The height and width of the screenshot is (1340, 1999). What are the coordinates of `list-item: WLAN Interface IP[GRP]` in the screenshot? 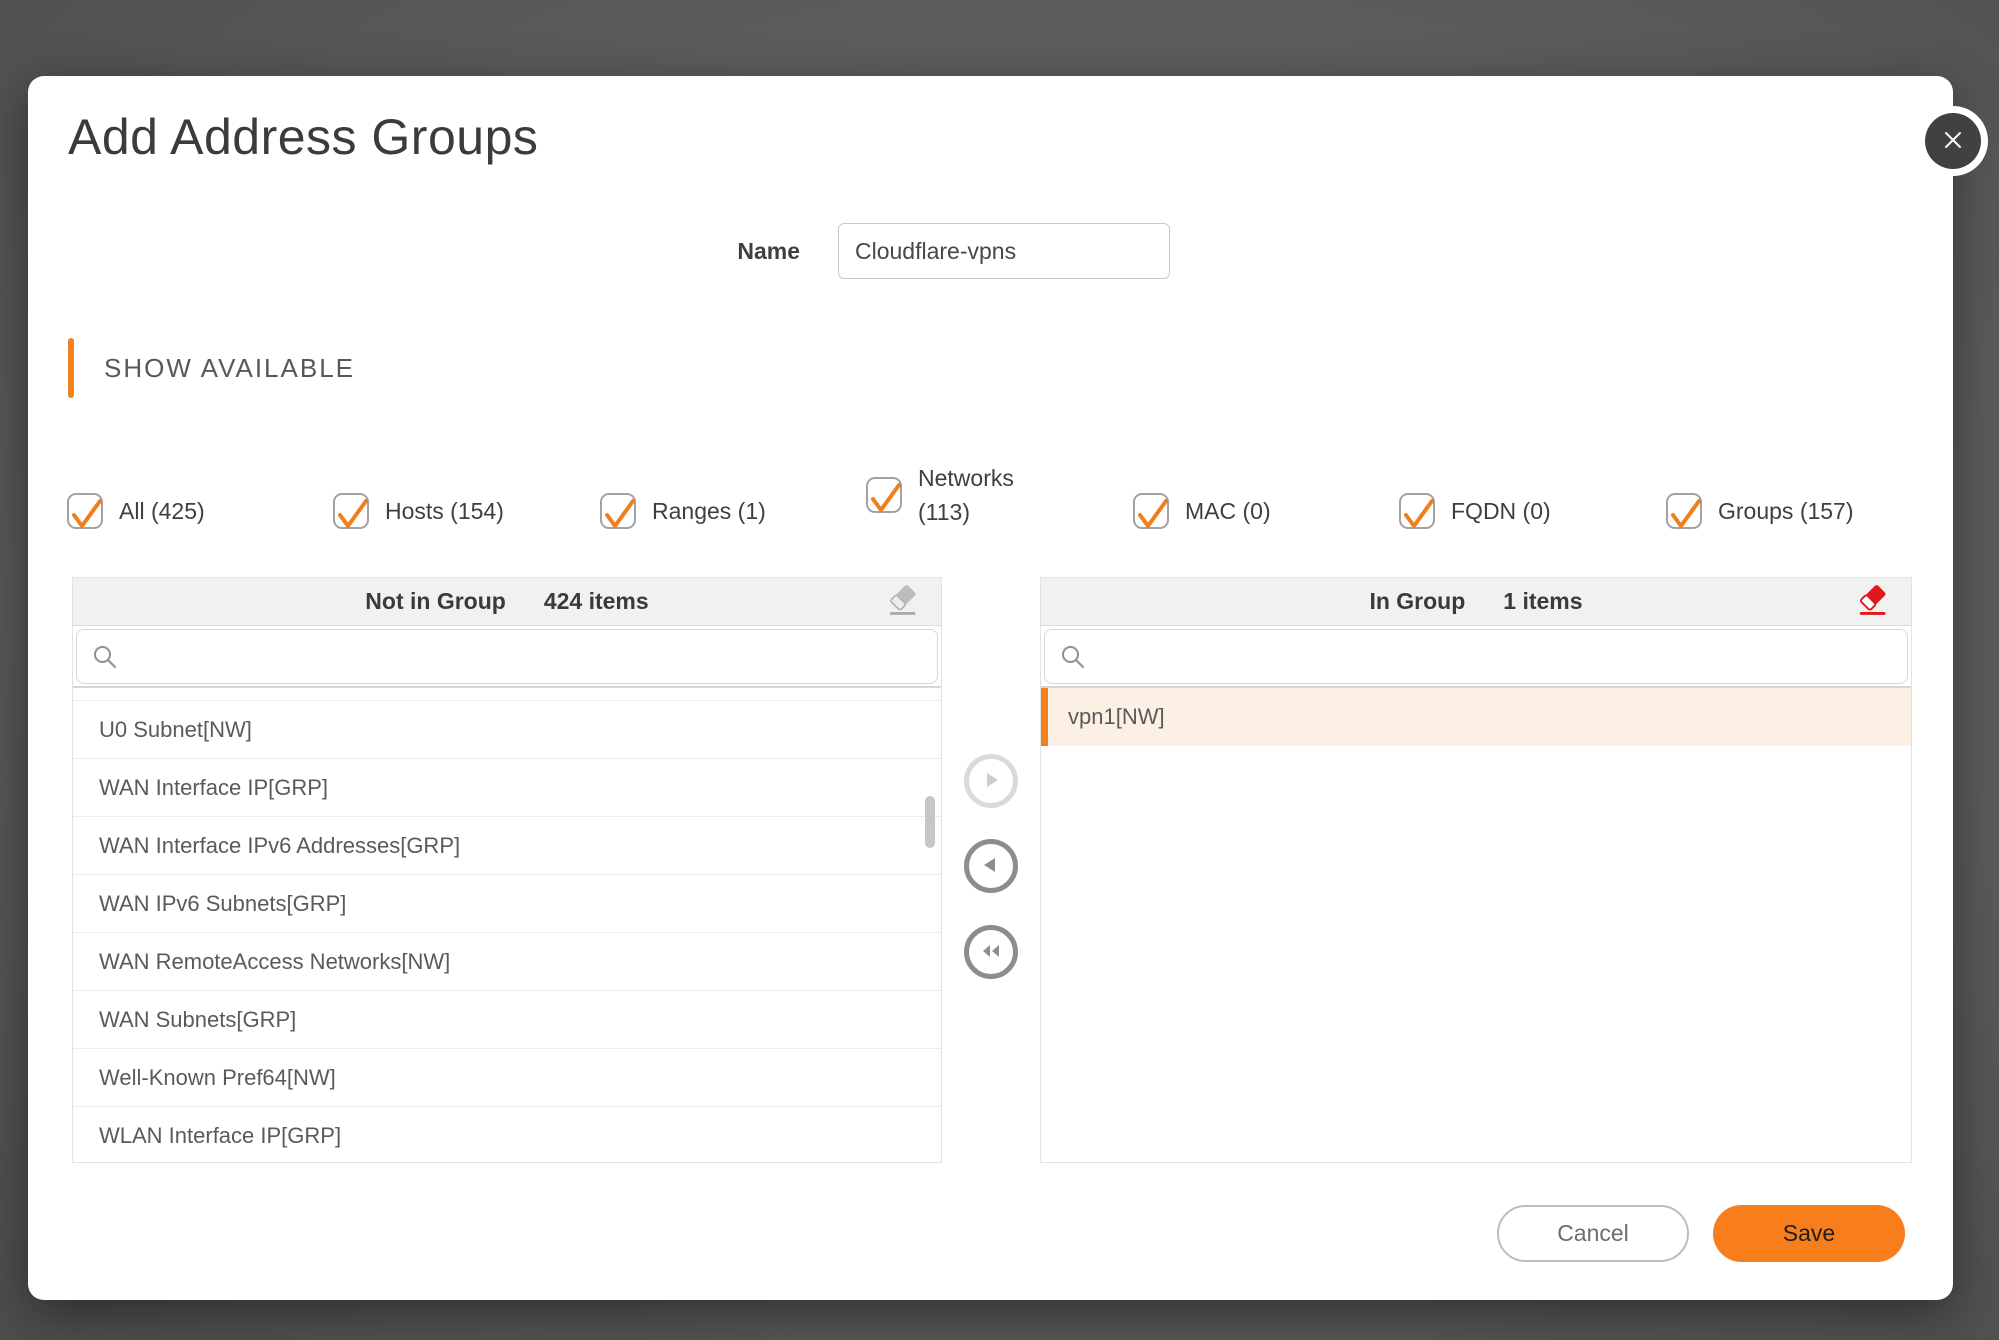 It's located at (507, 1134).